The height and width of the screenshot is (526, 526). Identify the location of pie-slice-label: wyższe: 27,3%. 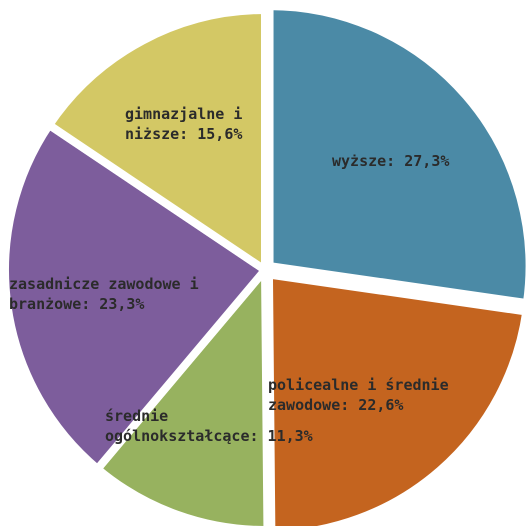
(390, 161).